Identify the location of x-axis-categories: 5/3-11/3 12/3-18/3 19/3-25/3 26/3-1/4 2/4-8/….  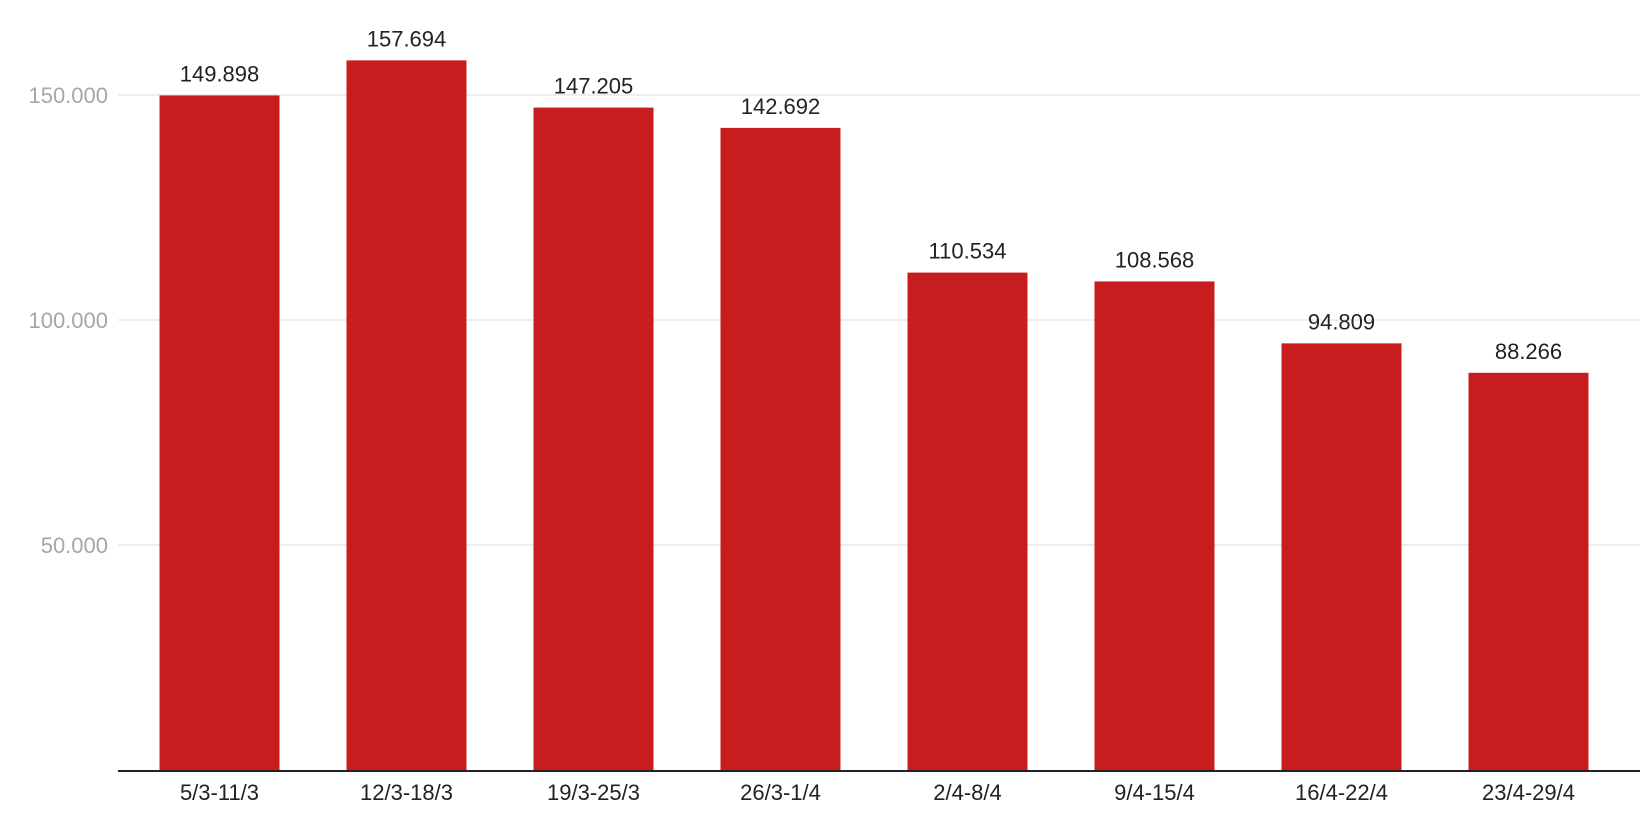
(877, 792).